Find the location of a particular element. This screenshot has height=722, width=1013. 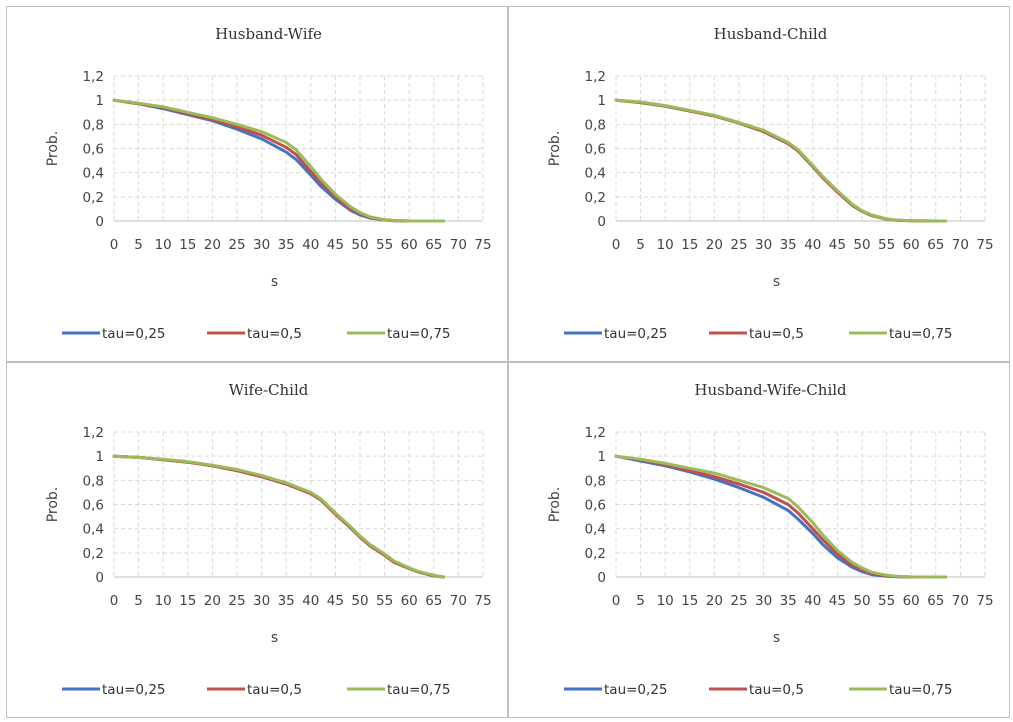

x-tick-label: 10 is located at coordinates (665, 601).